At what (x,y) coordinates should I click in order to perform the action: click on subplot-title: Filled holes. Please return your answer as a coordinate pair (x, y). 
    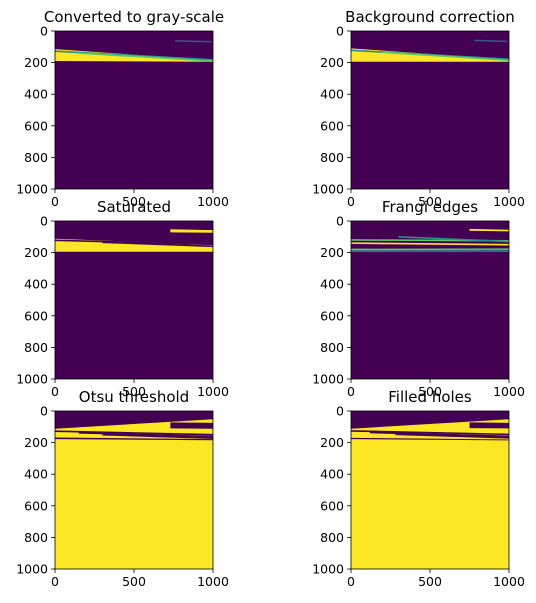
    Looking at the image, I should click on (430, 397).